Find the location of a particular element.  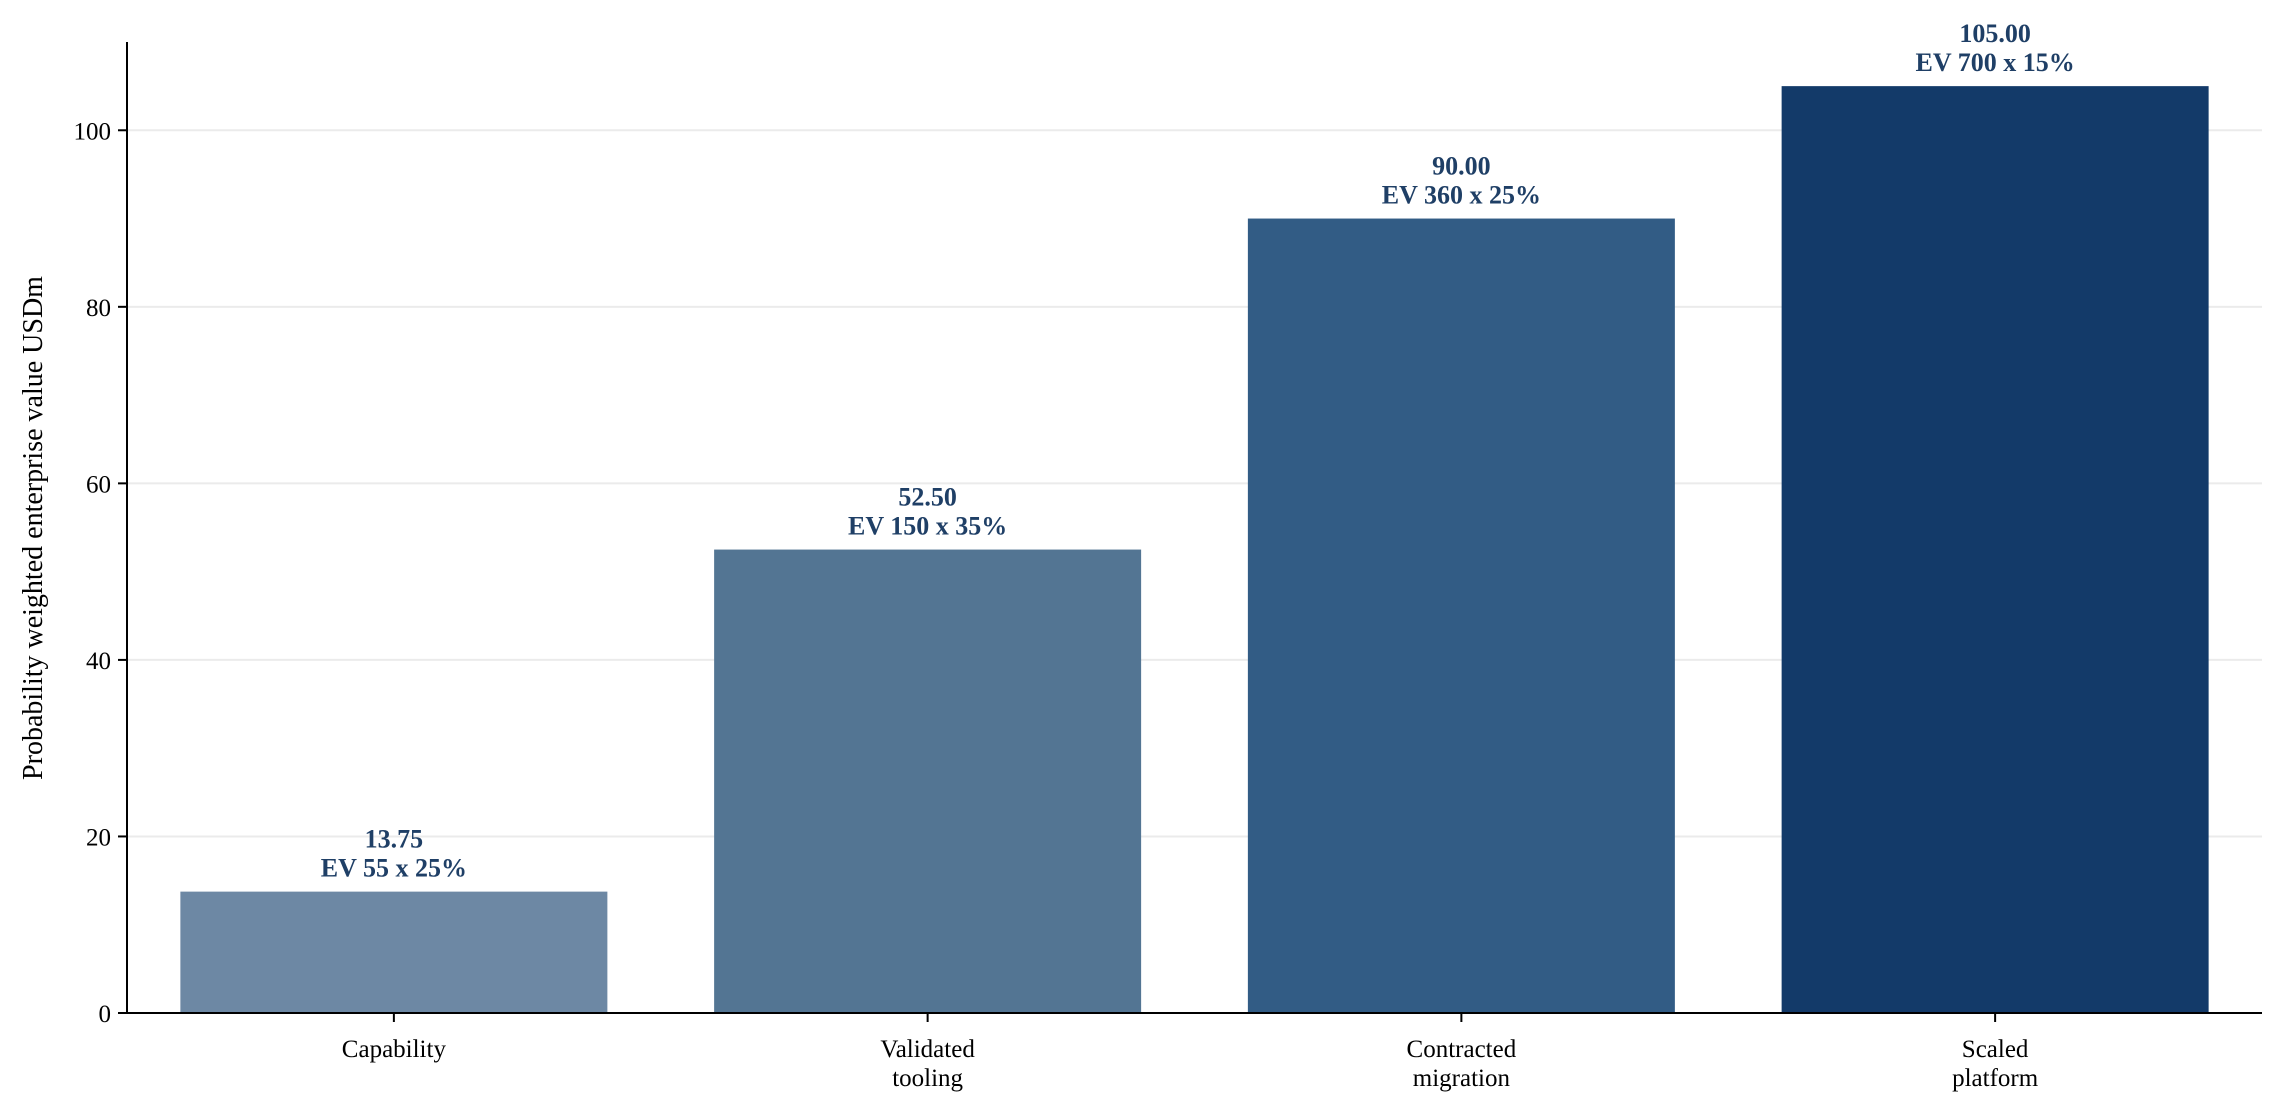

y-tick-label: 80 is located at coordinates (98, 308).